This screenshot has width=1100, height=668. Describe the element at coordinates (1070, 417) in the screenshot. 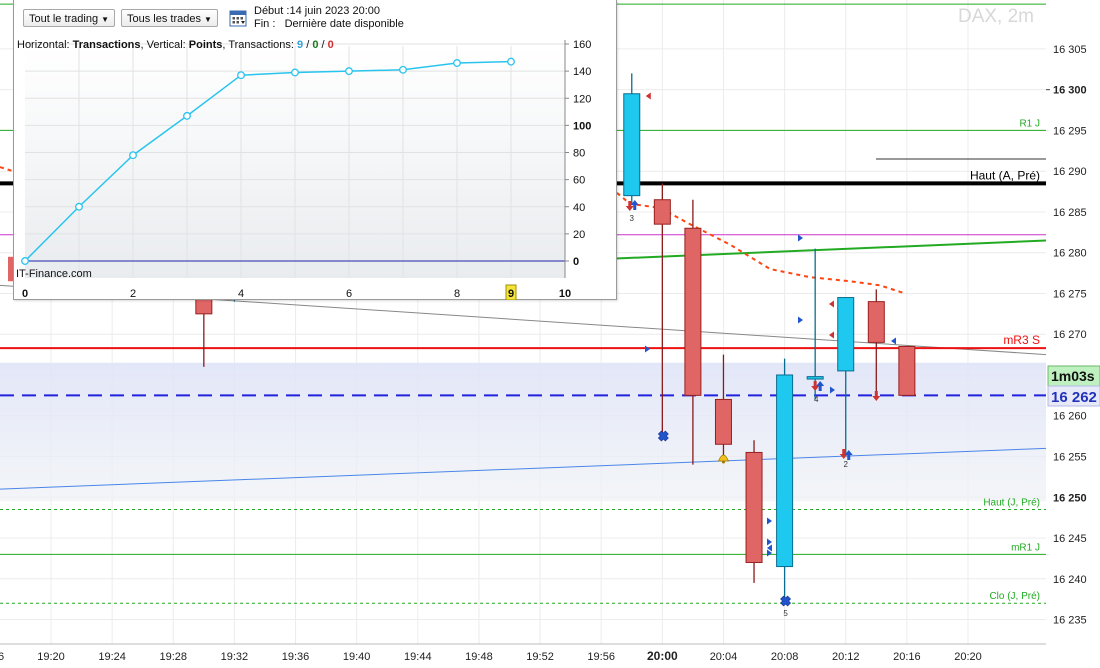

I see `price-tick: 16 260` at that location.